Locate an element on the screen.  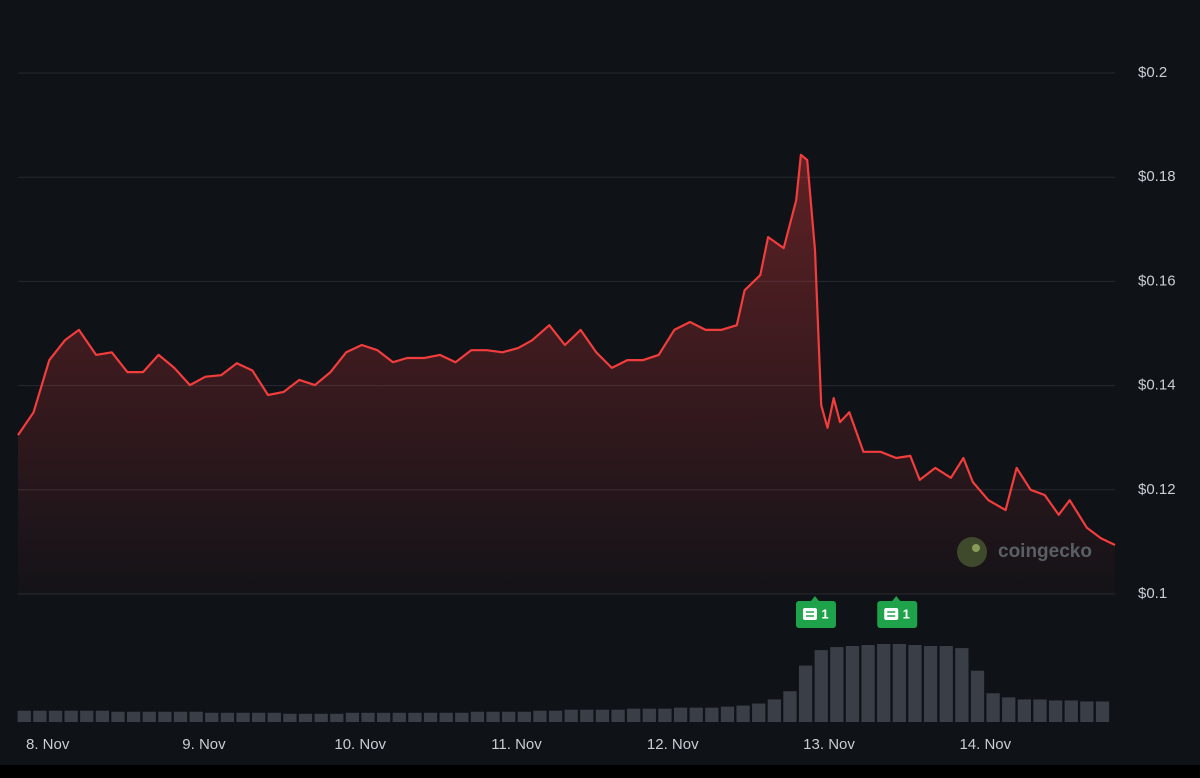
x-tick-label: 9. Nov is located at coordinates (204, 744).